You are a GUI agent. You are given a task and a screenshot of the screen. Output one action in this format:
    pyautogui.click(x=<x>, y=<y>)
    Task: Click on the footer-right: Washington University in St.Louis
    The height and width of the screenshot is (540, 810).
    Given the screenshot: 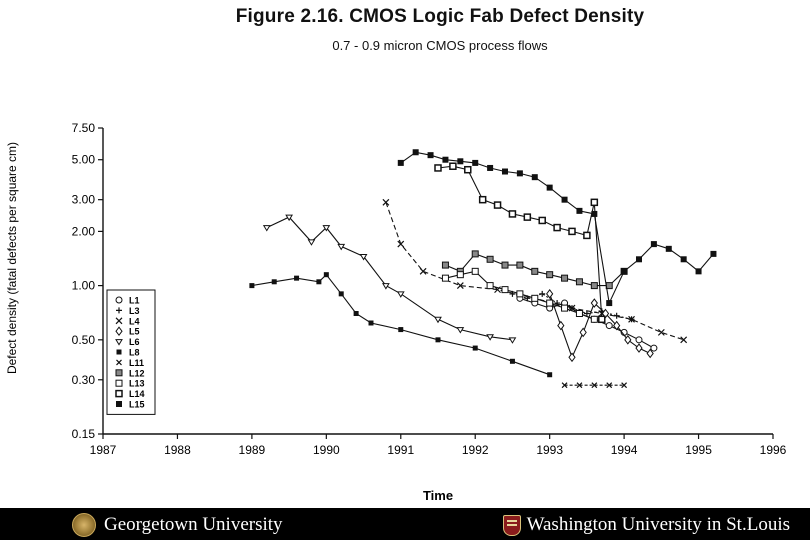 What is the action you would take?
    pyautogui.click(x=646, y=525)
    